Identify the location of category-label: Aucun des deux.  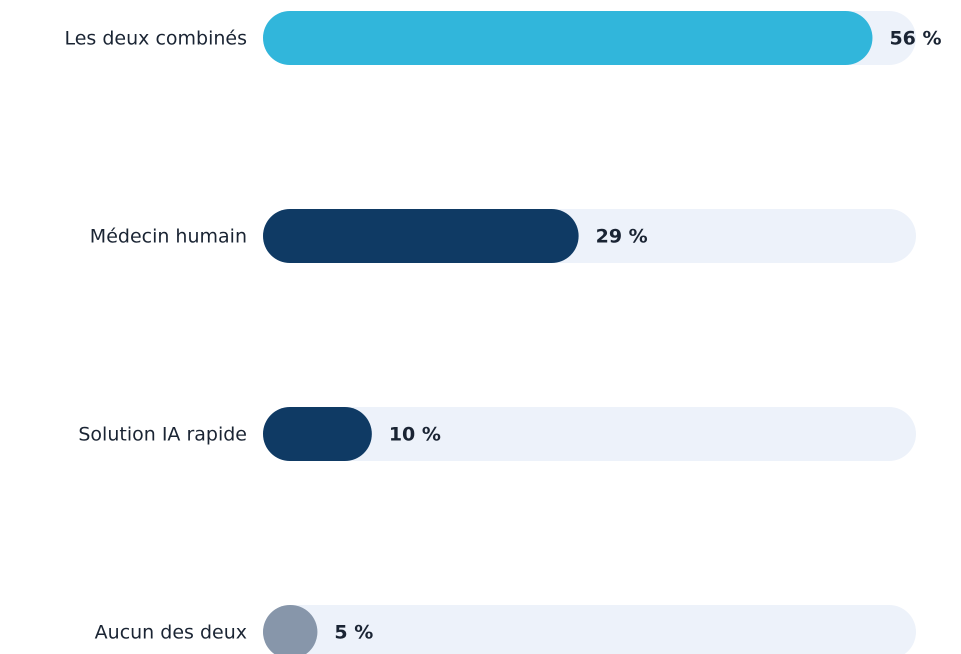
(171, 633).